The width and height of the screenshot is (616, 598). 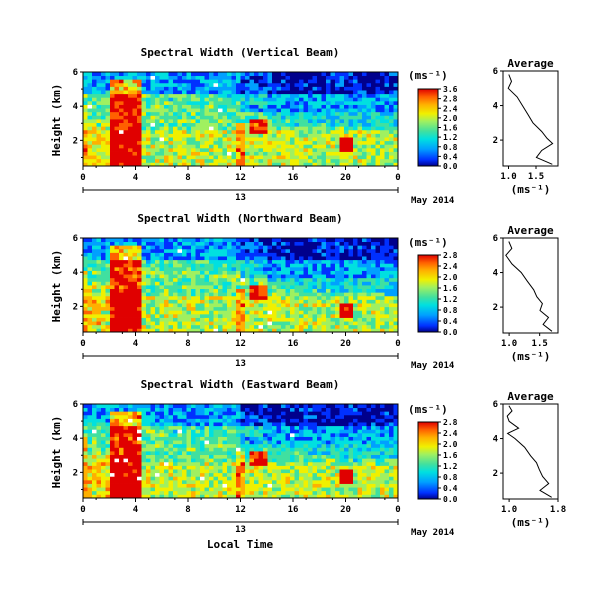 What do you see at coordinates (56, 452) in the screenshot?
I see `y-axis-label: Height (km)` at bounding box center [56, 452].